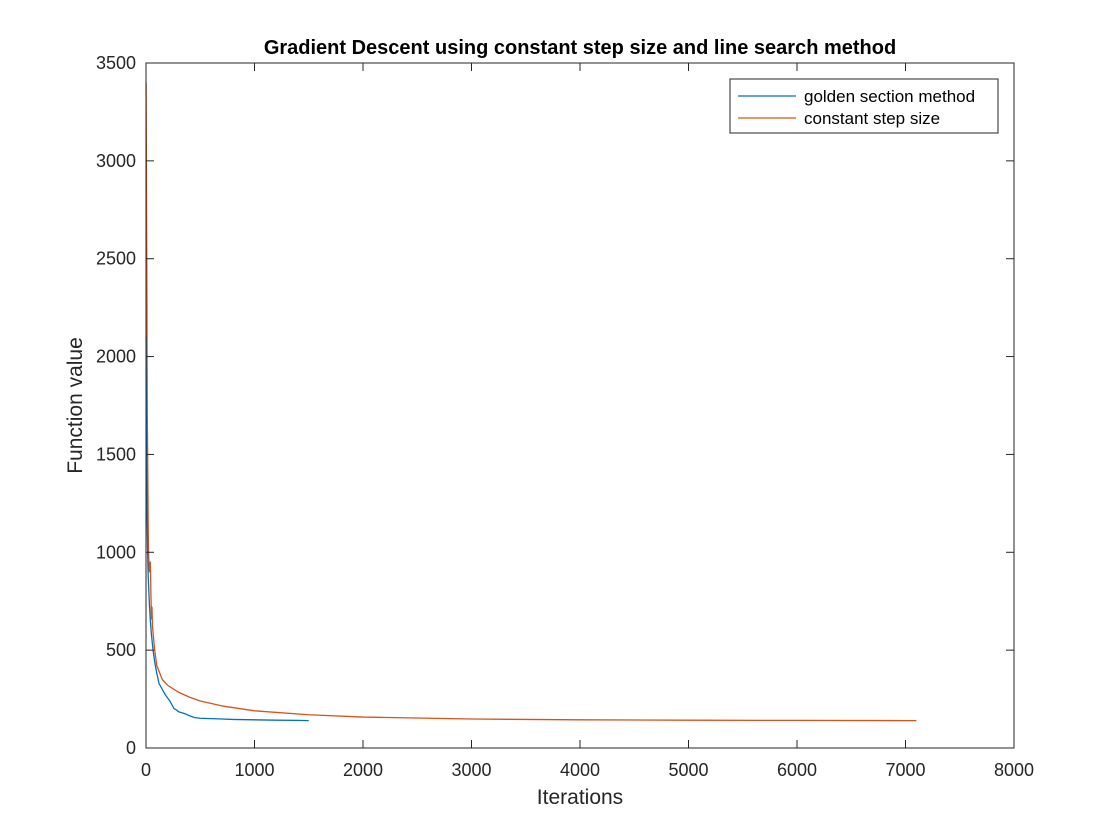  Describe the element at coordinates (116, 161) in the screenshot. I see `y-tick-label: 3000` at that location.